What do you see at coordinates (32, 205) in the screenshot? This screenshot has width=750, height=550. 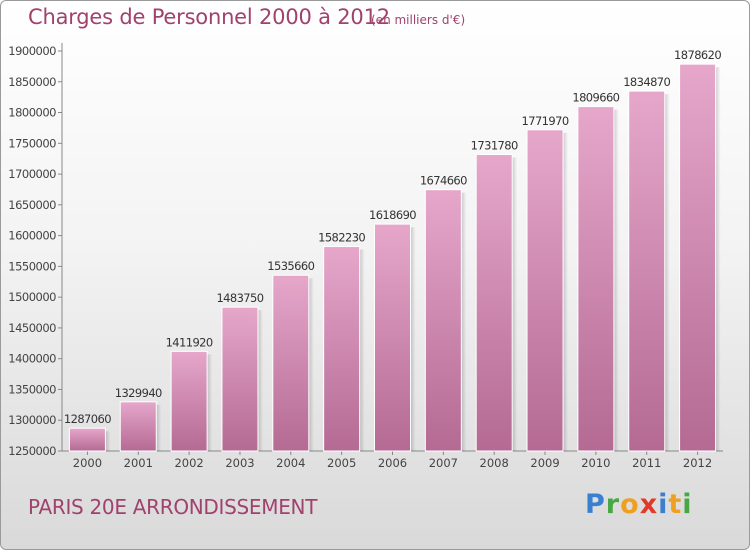 I see `y-tick-label: 1650000` at bounding box center [32, 205].